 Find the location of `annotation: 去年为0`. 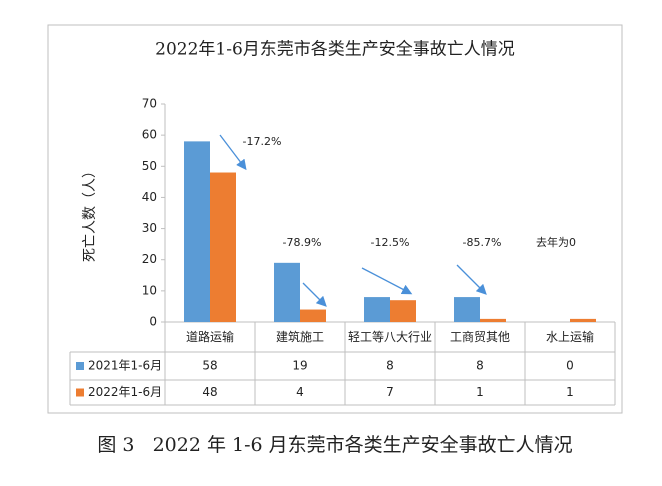

annotation: 去年为0 is located at coordinates (556, 242).